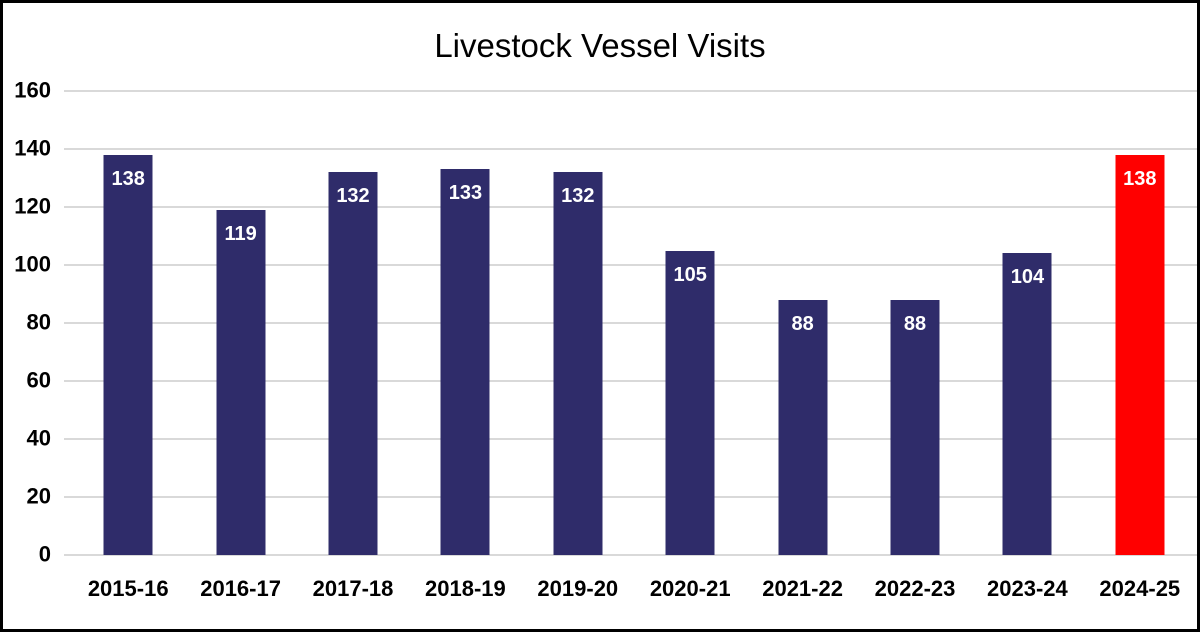 Image resolution: width=1200 pixels, height=632 pixels. I want to click on x-axis-tick-label: 2017-18, so click(353, 588).